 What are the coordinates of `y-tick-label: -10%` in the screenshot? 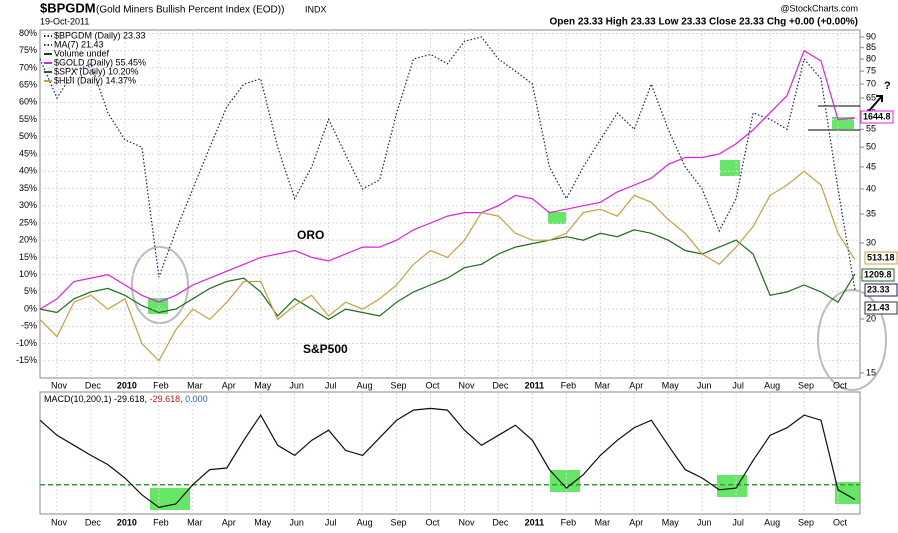 It's located at (26, 343).